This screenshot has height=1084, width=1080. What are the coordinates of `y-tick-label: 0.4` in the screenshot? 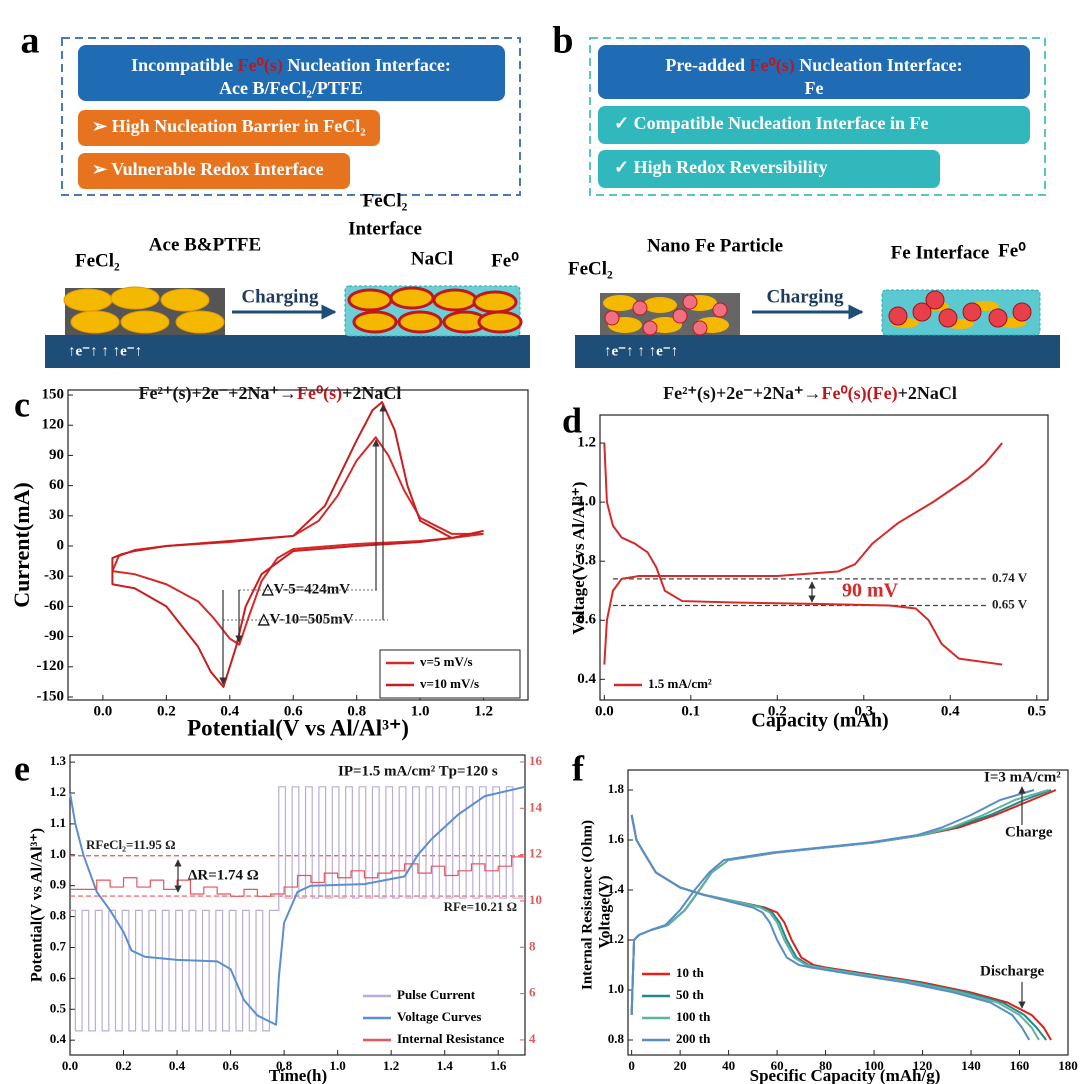 It's located at (58, 1038).